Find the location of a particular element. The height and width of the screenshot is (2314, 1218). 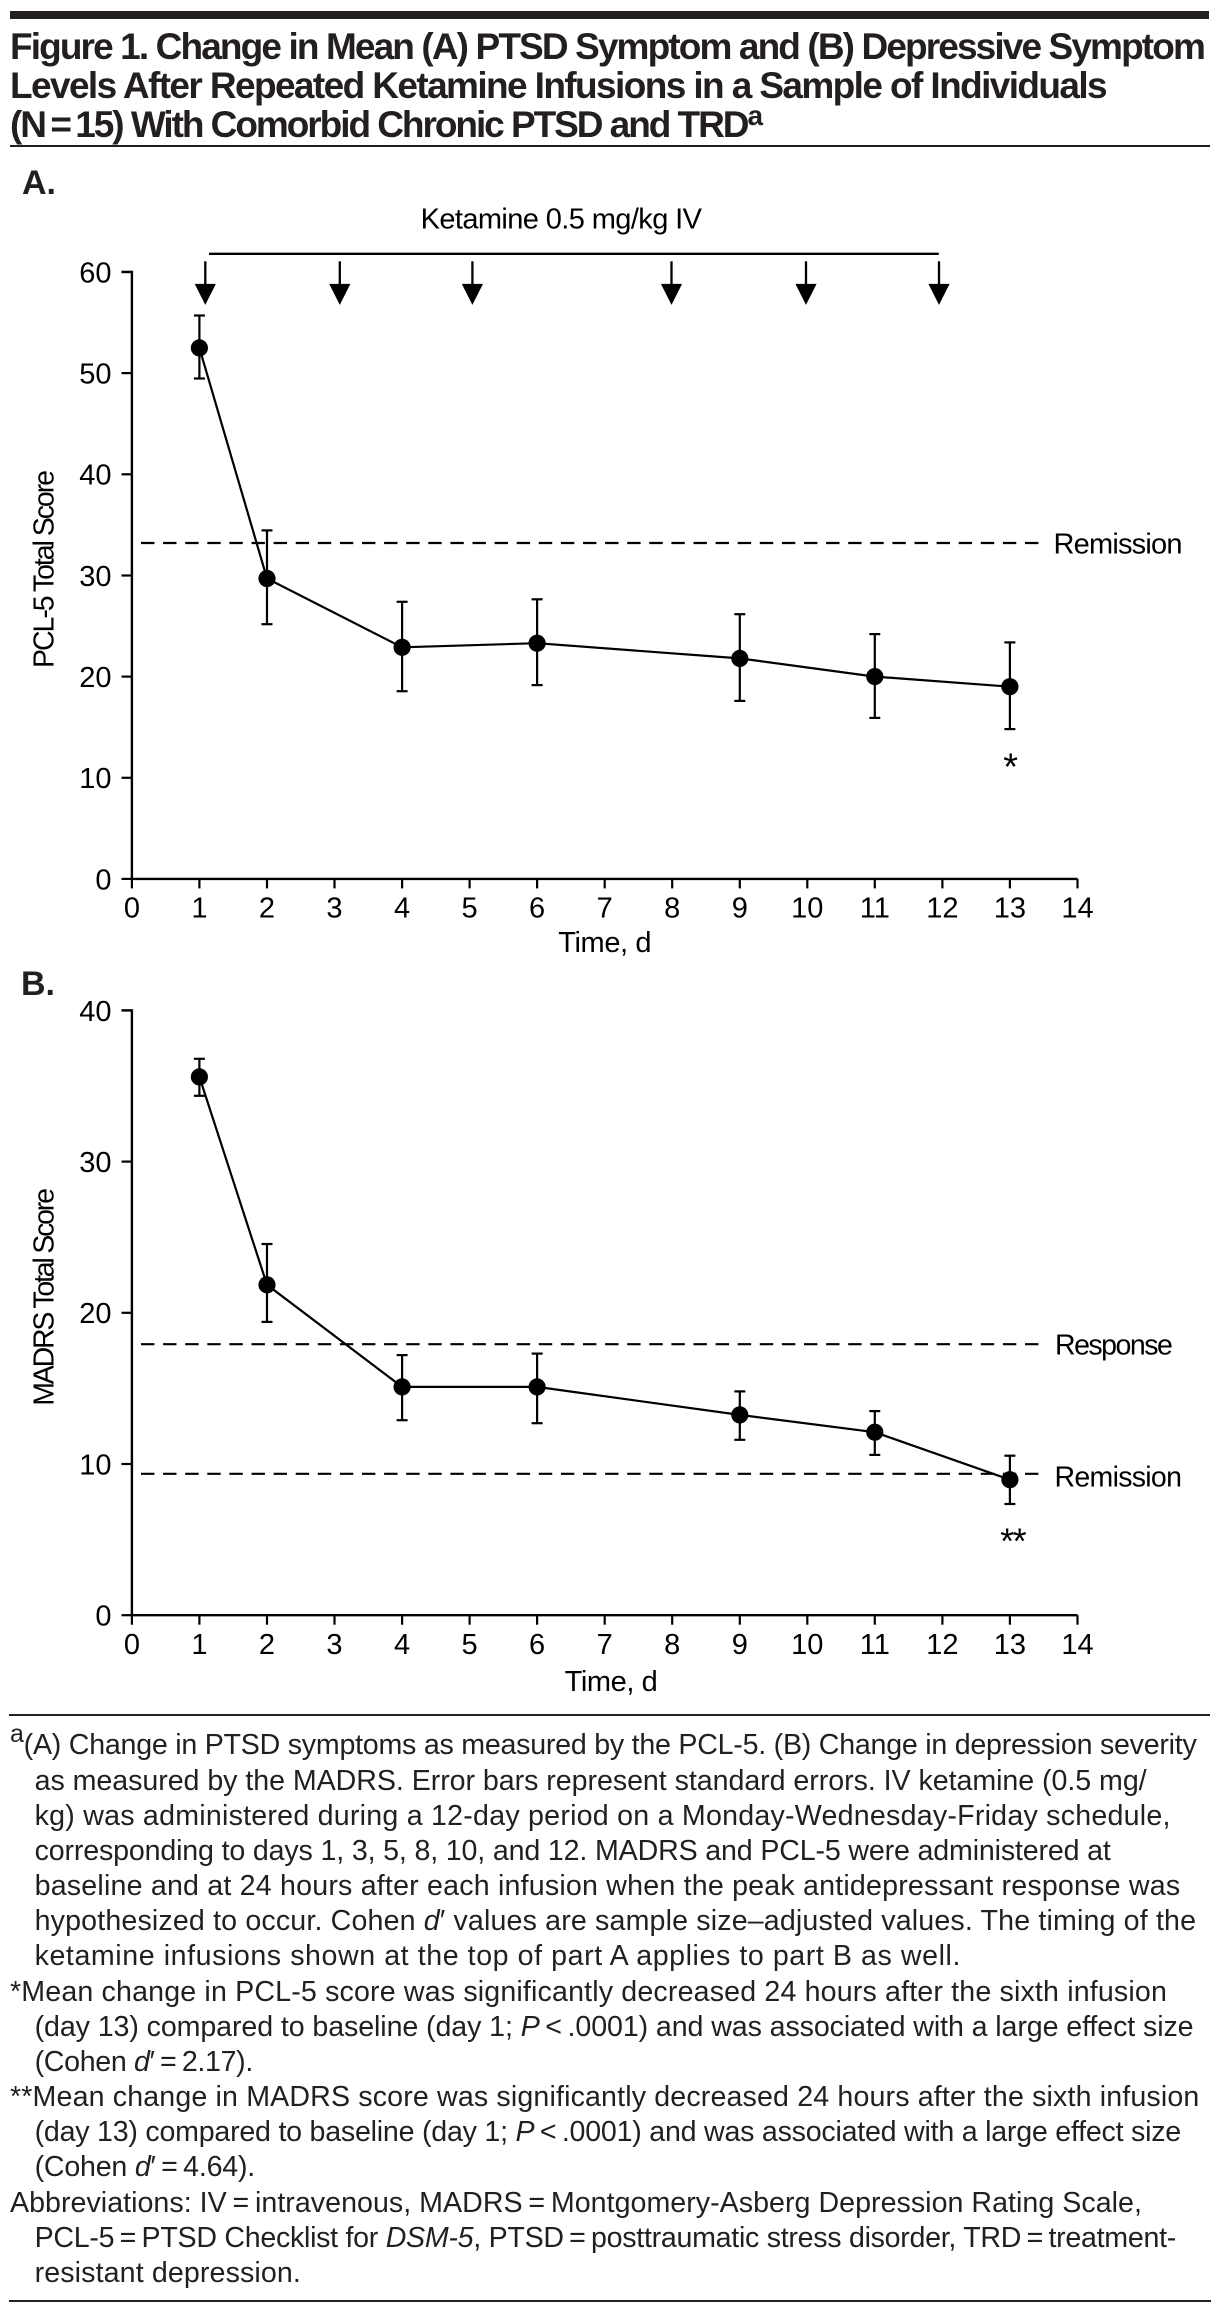

svg-text: 50 is located at coordinates (95, 375).